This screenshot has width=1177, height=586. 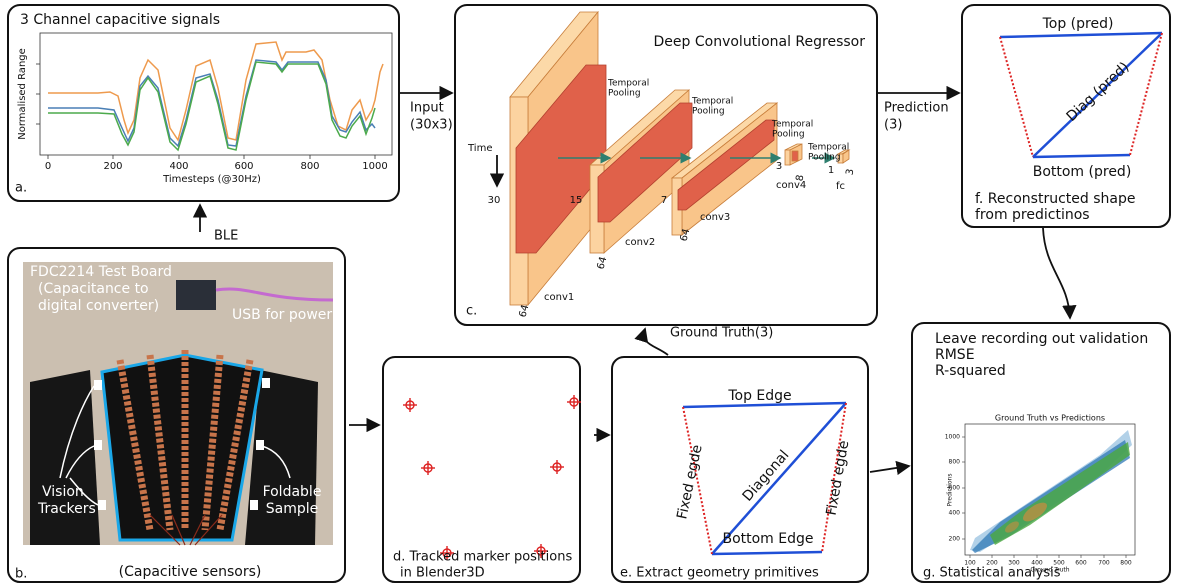 I want to click on axis-label: Predictions, so click(x=950, y=490).